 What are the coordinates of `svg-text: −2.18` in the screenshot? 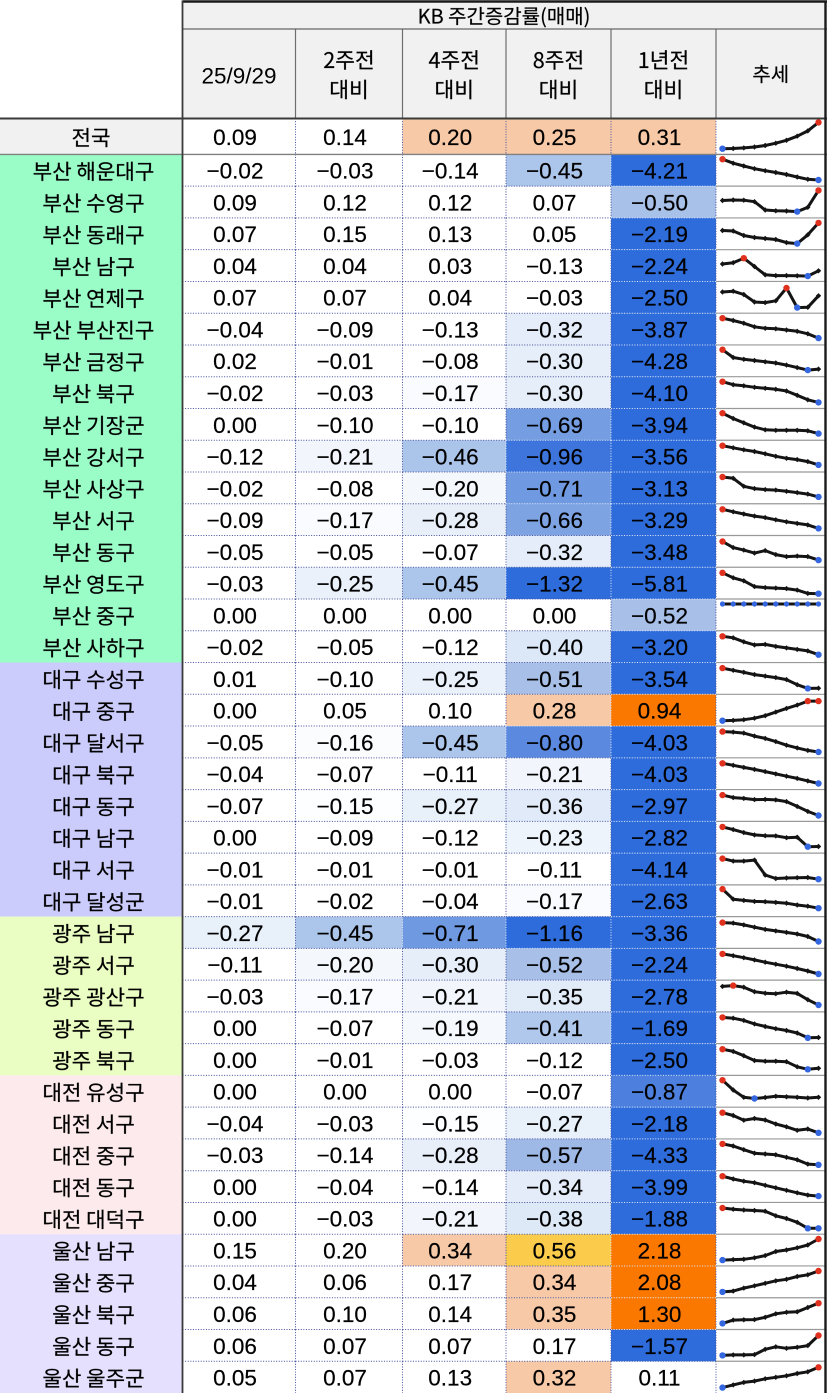 It's located at (659, 1123).